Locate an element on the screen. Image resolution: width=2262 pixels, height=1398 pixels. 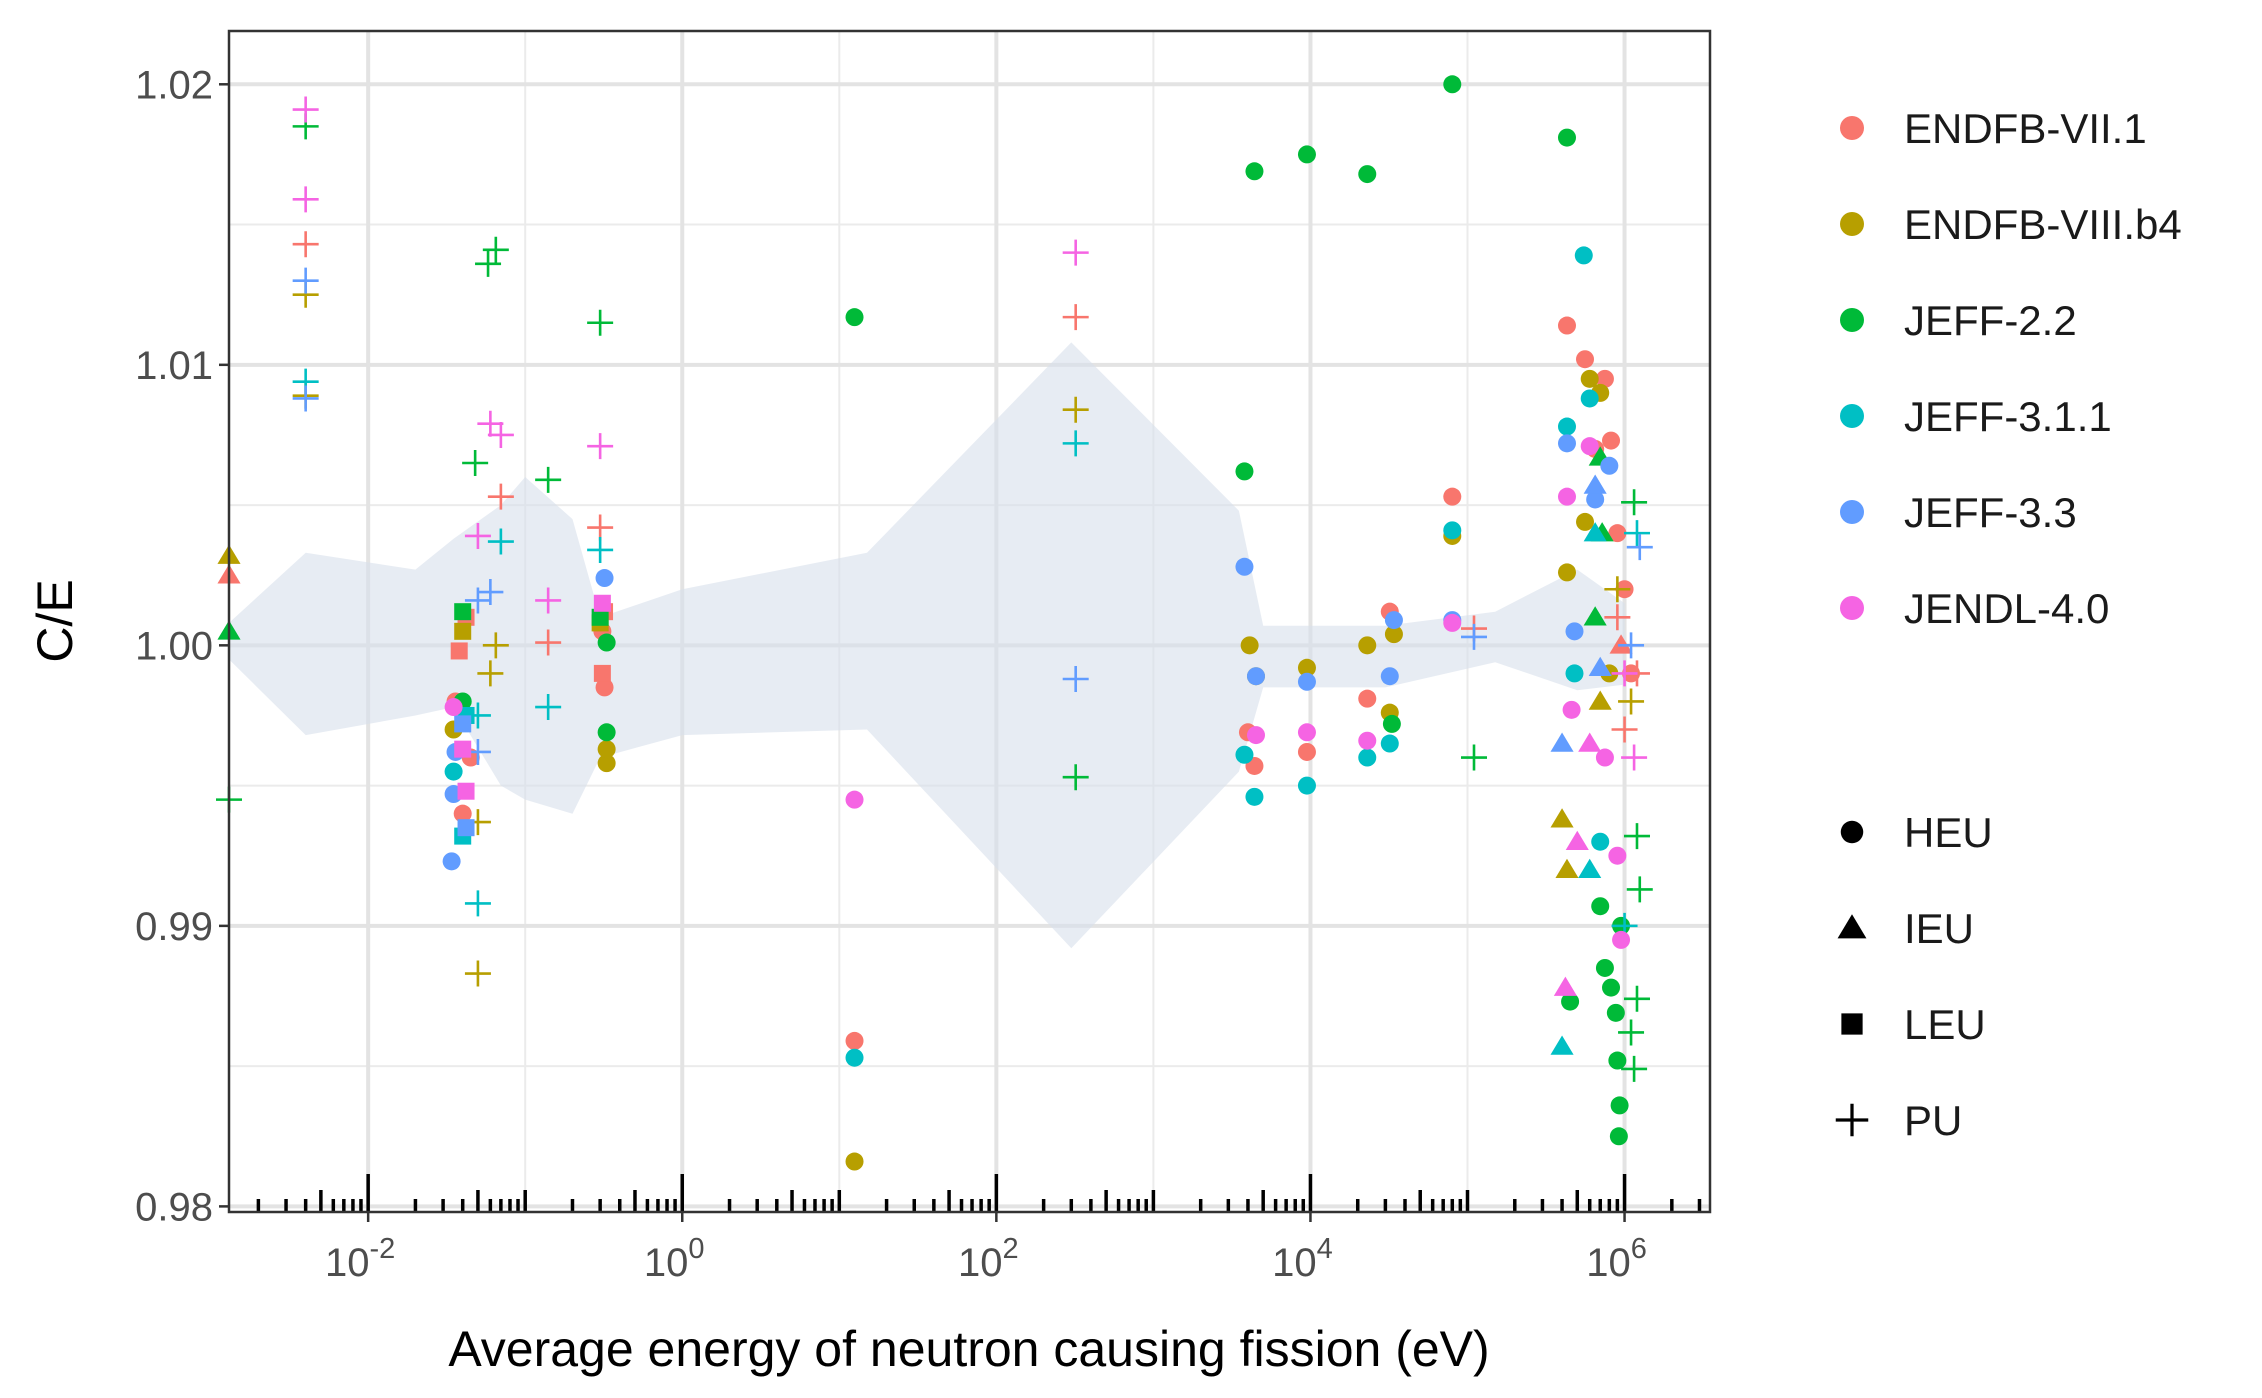
x-axis: 10⁻² 10⁰ 10² 10⁴ 10⁶ is located at coordinates (986, 1248).